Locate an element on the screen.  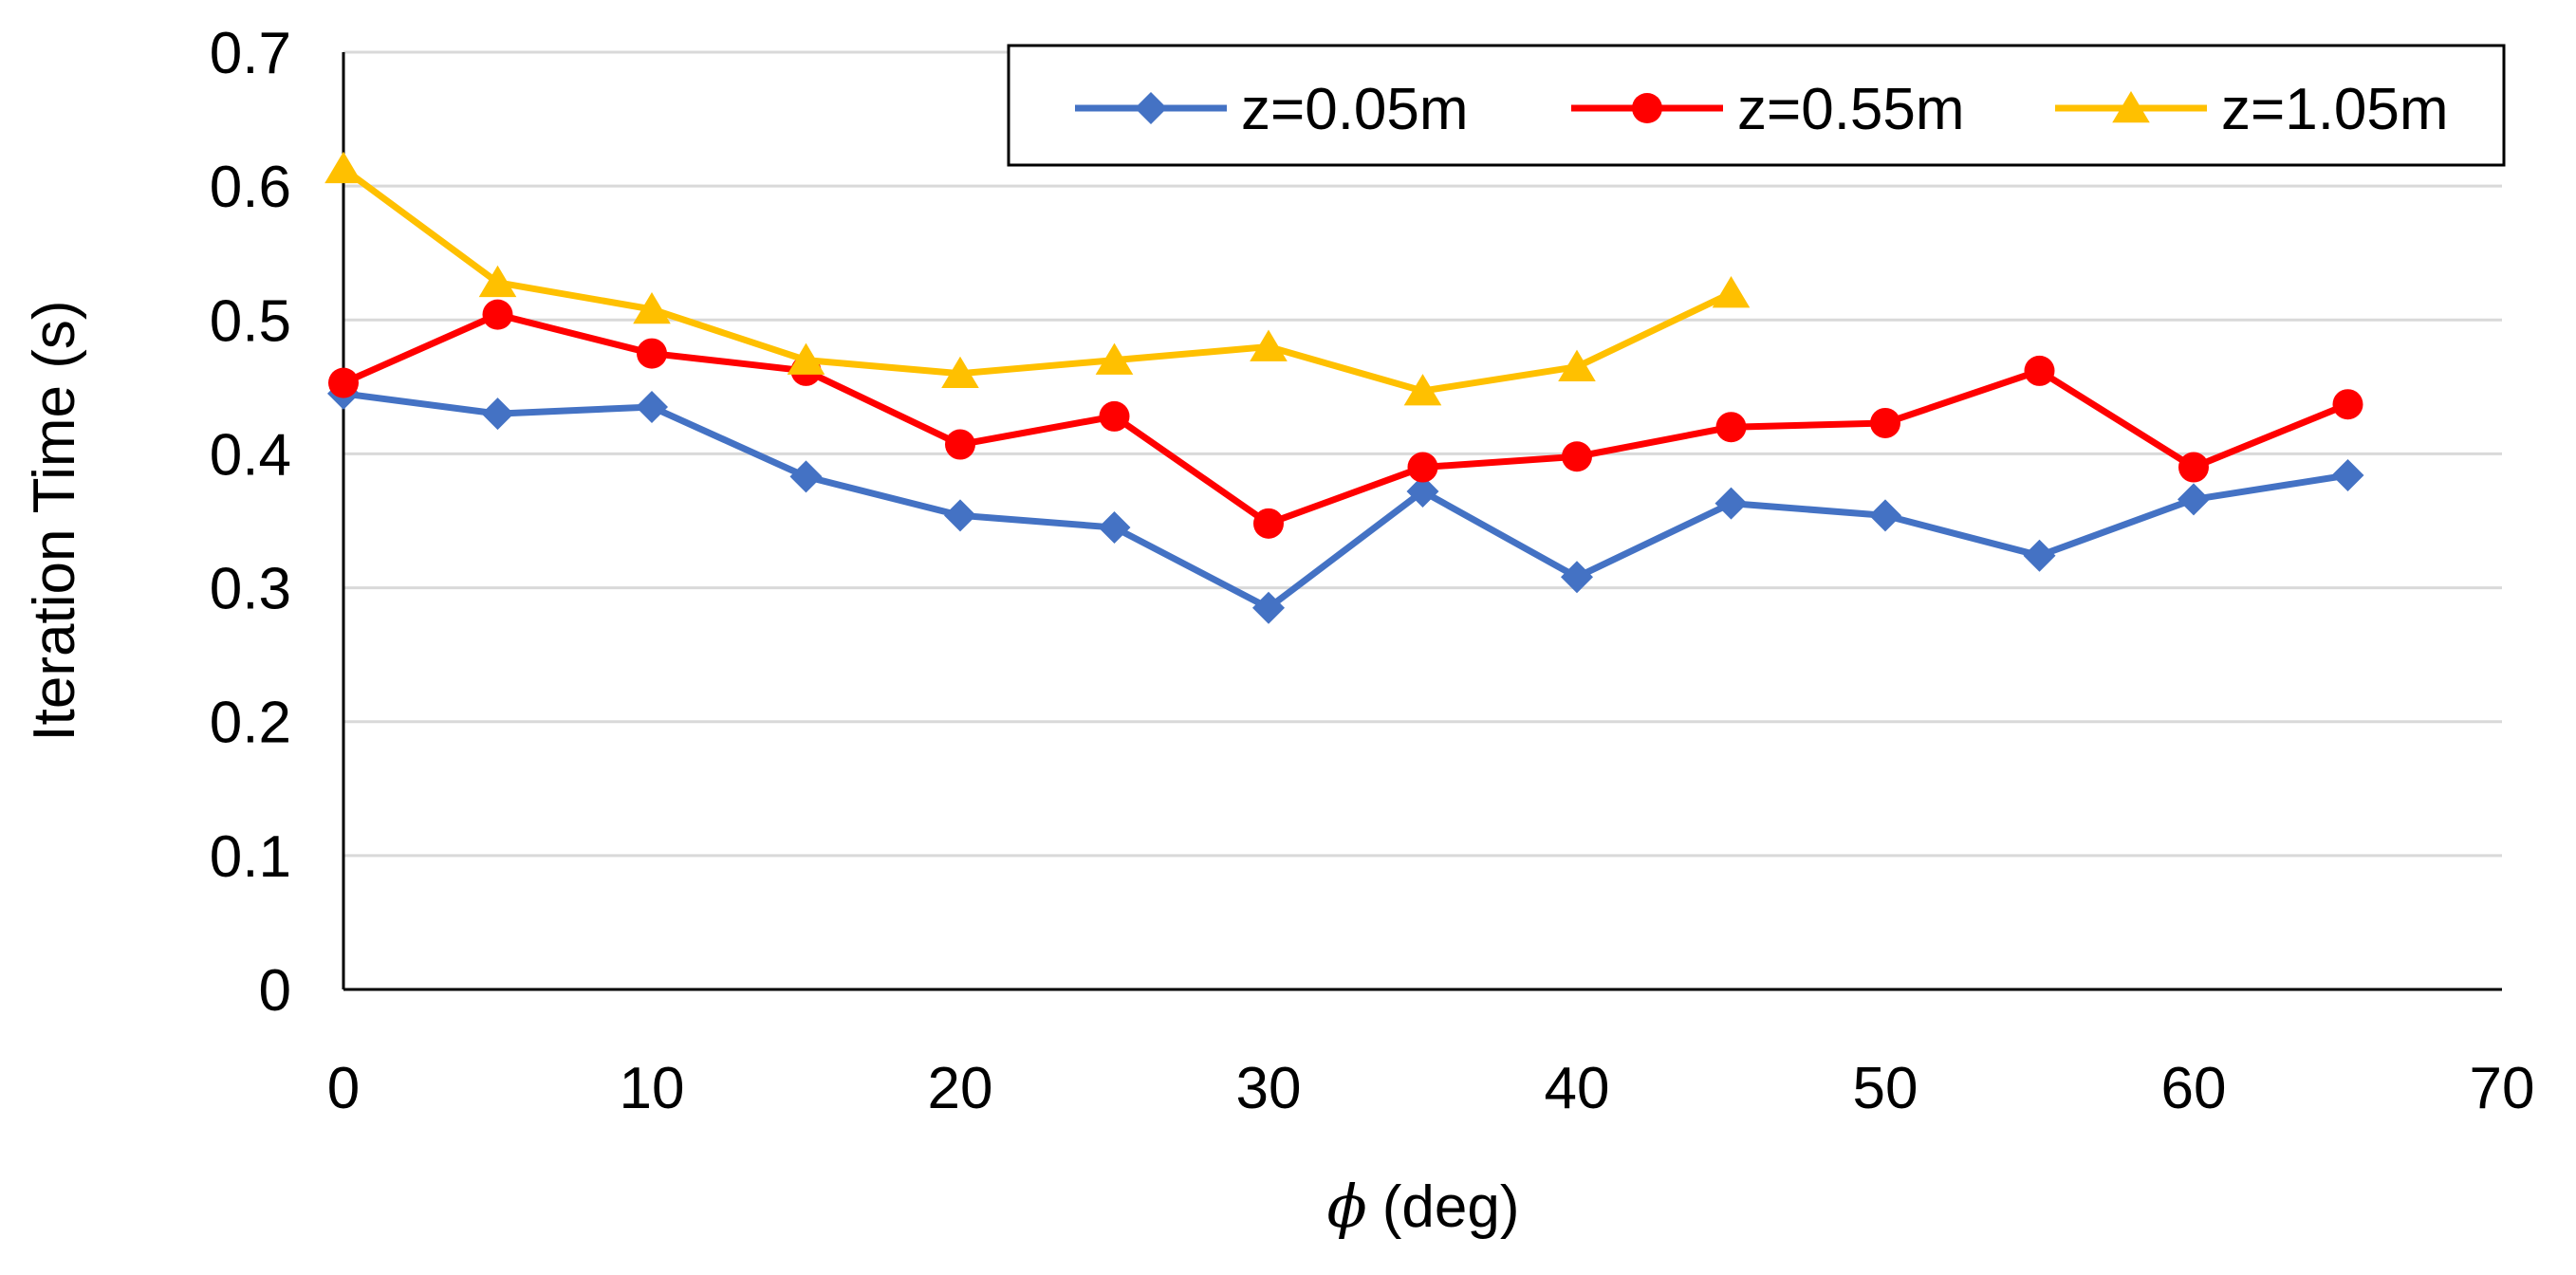
x-tick-label: 0 is located at coordinates (343, 1088).